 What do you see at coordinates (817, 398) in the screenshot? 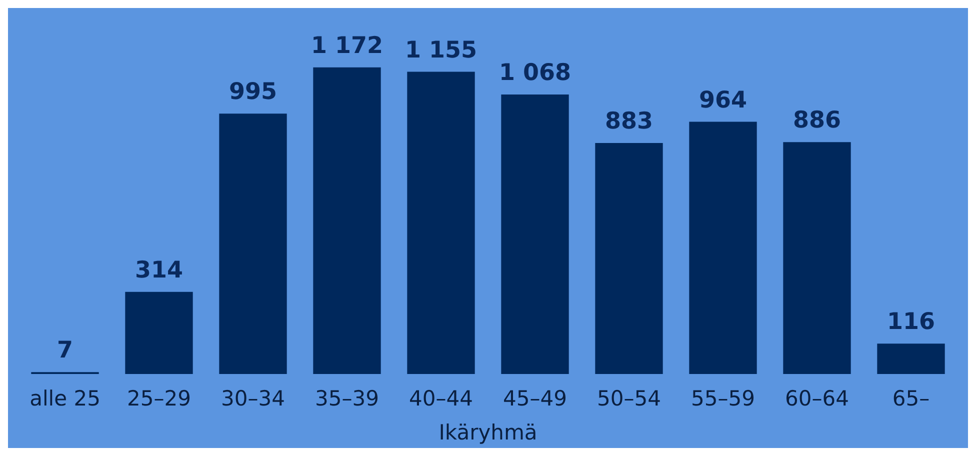
I see `x-tick-label: 60–64` at bounding box center [817, 398].